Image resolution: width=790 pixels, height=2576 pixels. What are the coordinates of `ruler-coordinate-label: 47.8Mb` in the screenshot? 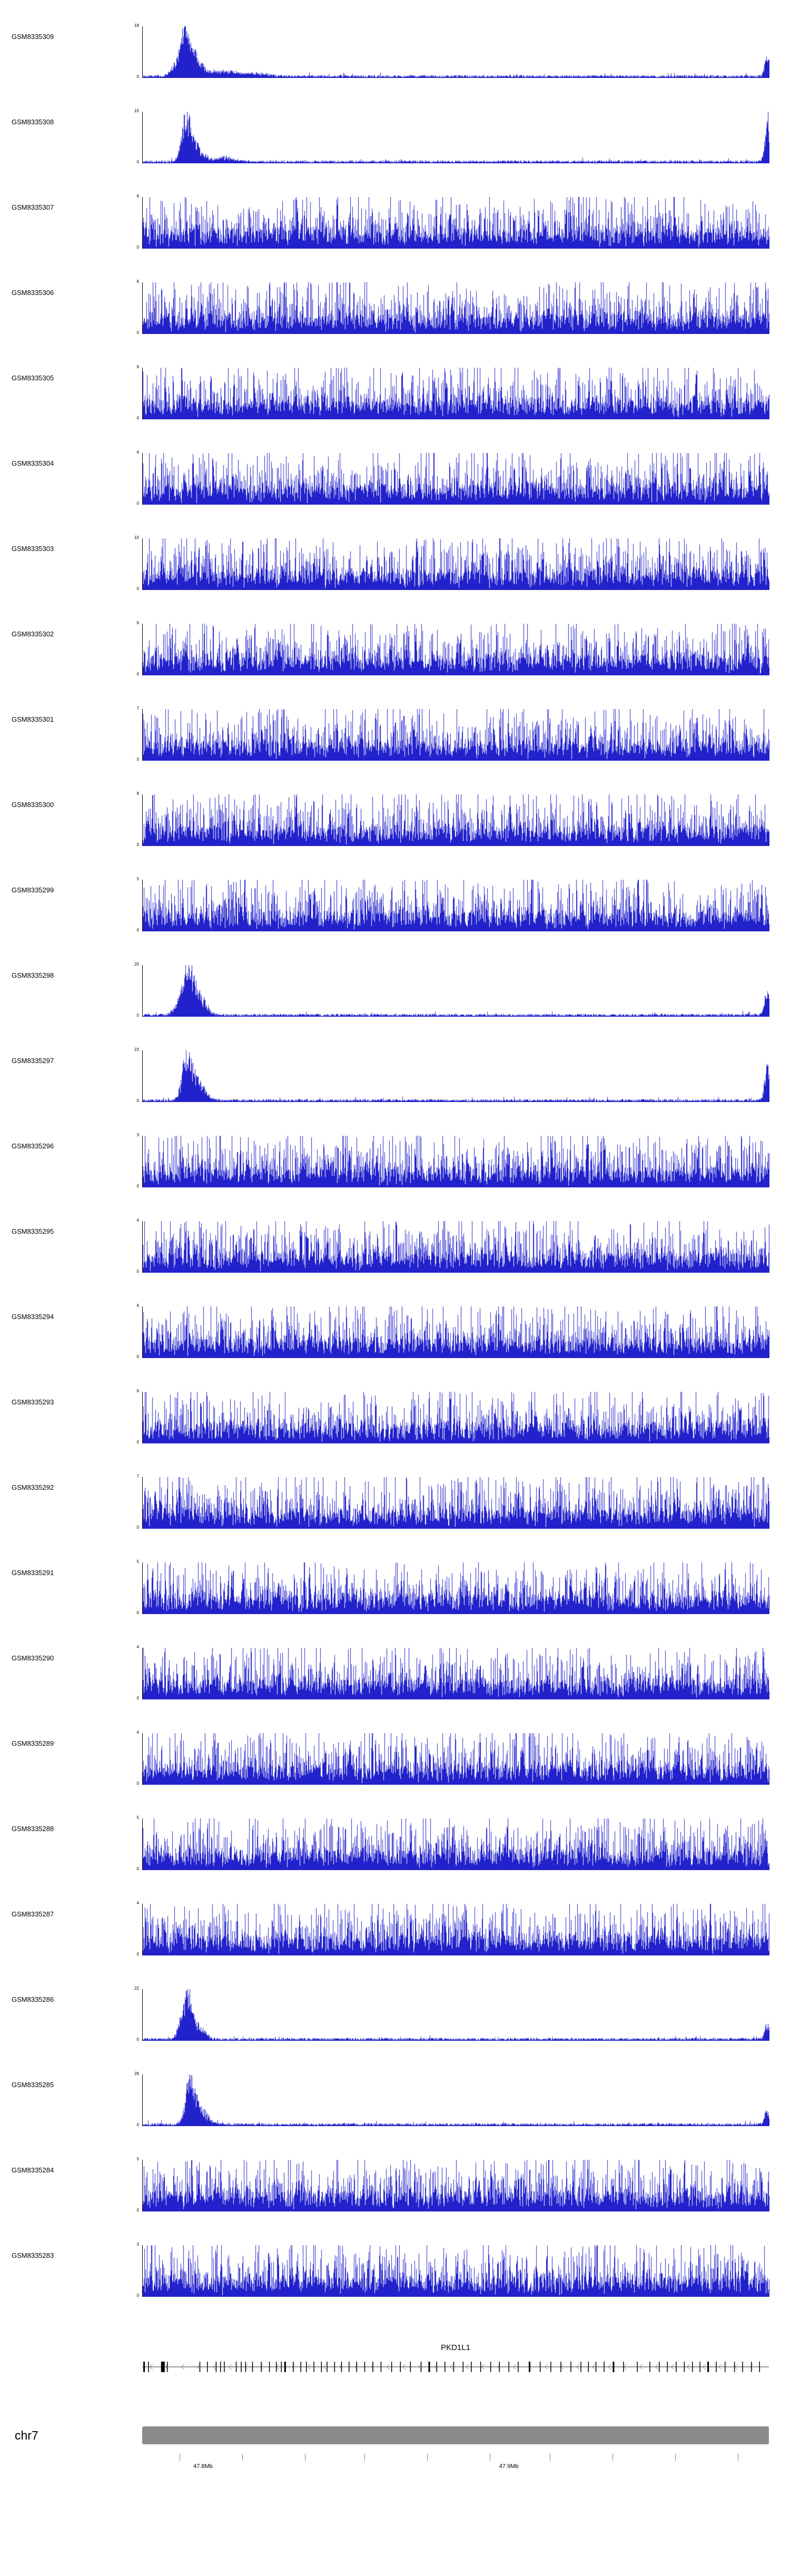 It's located at (203, 2466).